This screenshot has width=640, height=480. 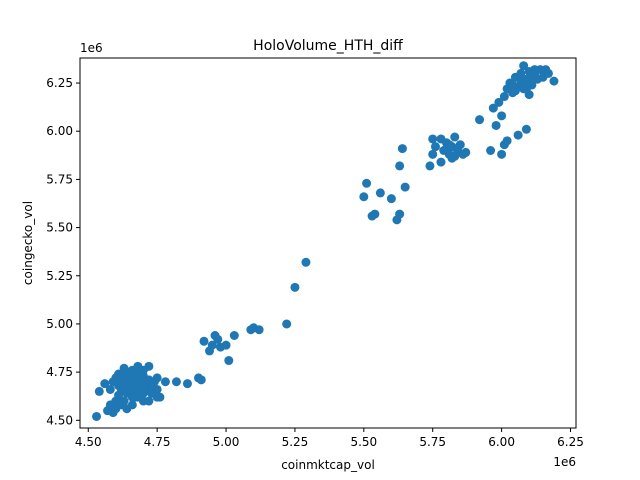 I want to click on x-offset-text: 1e6, so click(x=564, y=462).